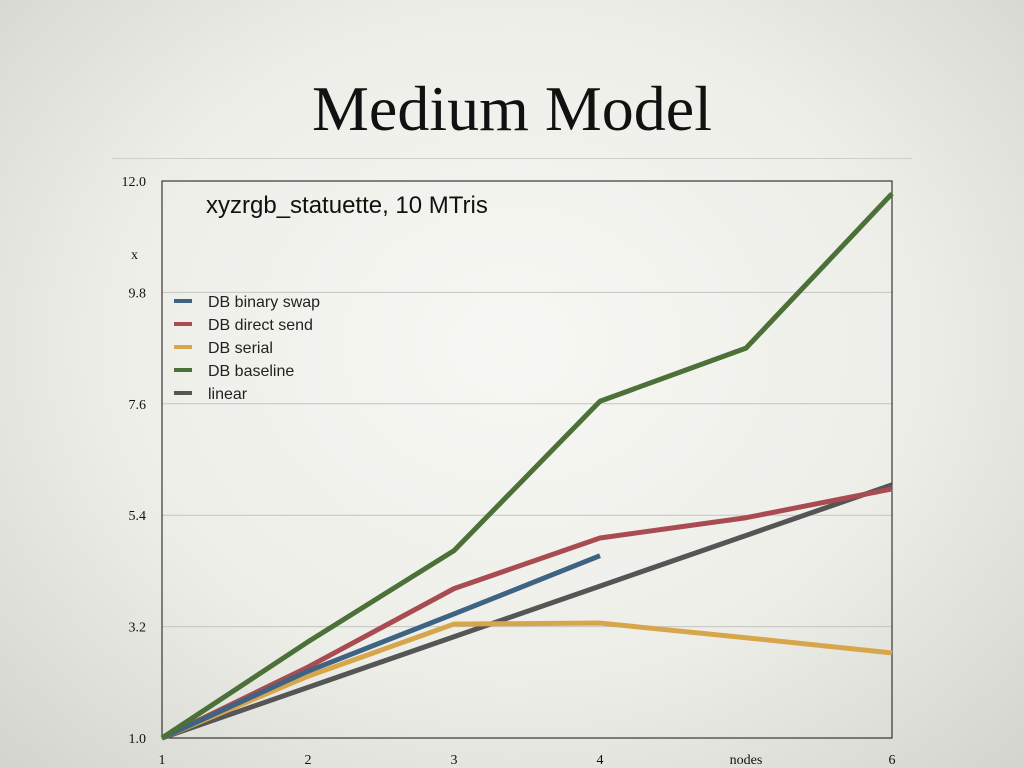 The image size is (1024, 768). What do you see at coordinates (347, 205) in the screenshot?
I see `chart-title: xyzrgb_statuette, 10 MTris` at bounding box center [347, 205].